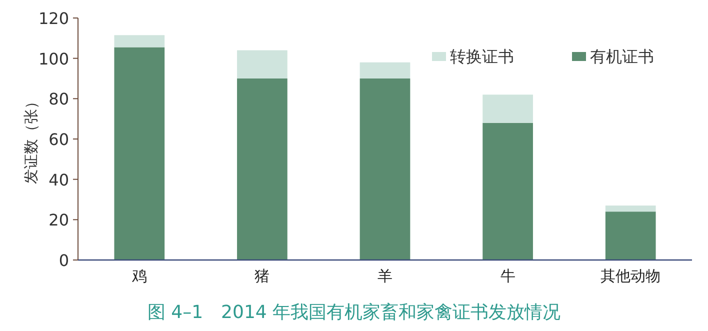  Describe the element at coordinates (58, 99) in the screenshot. I see `y-tick-label: 80` at that location.